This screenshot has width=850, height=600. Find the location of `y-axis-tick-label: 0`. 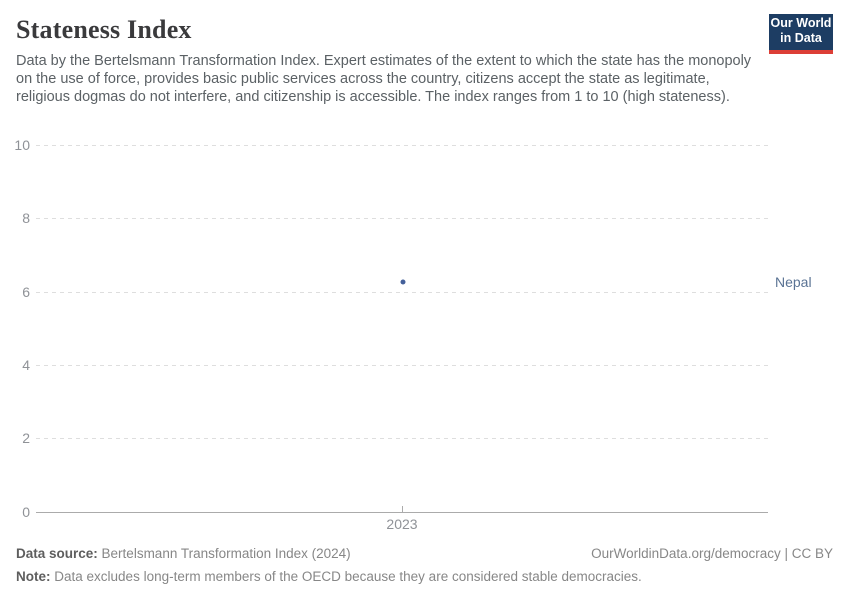

y-axis-tick-label: 0 is located at coordinates (26, 511).